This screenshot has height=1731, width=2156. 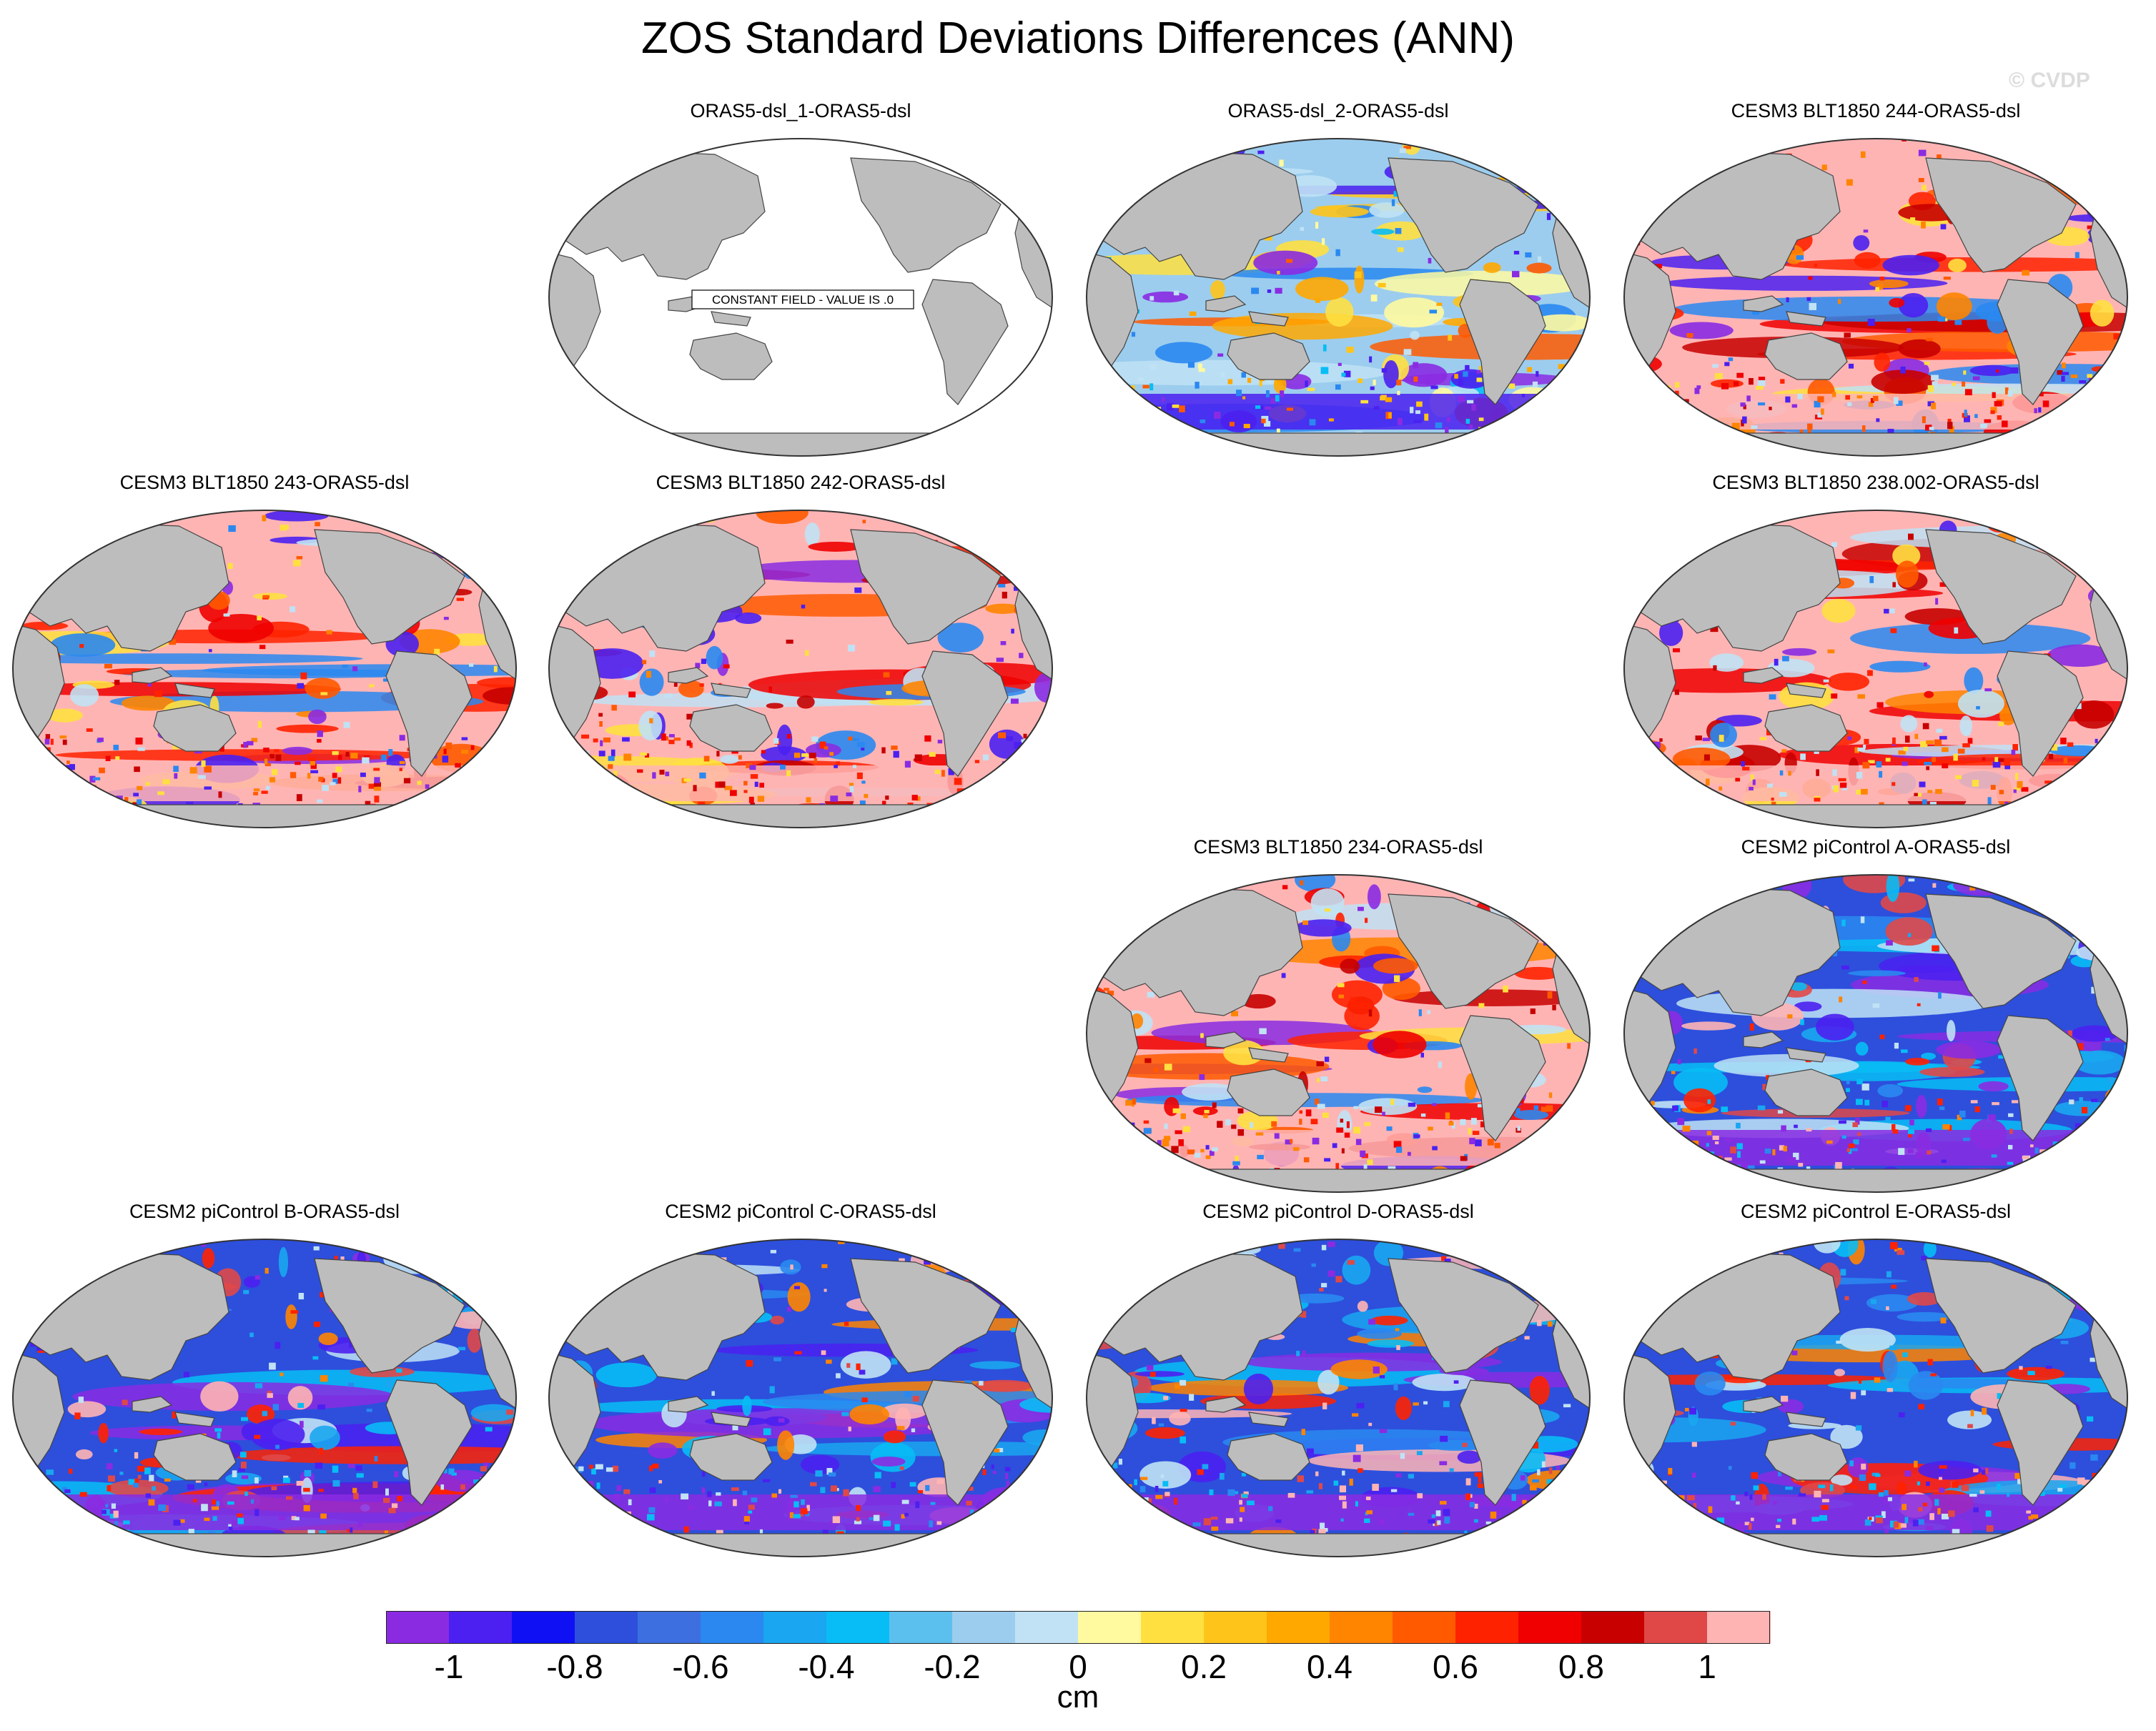 What do you see at coordinates (952, 1666) in the screenshot?
I see `colorbar-tick-label: -0.2` at bounding box center [952, 1666].